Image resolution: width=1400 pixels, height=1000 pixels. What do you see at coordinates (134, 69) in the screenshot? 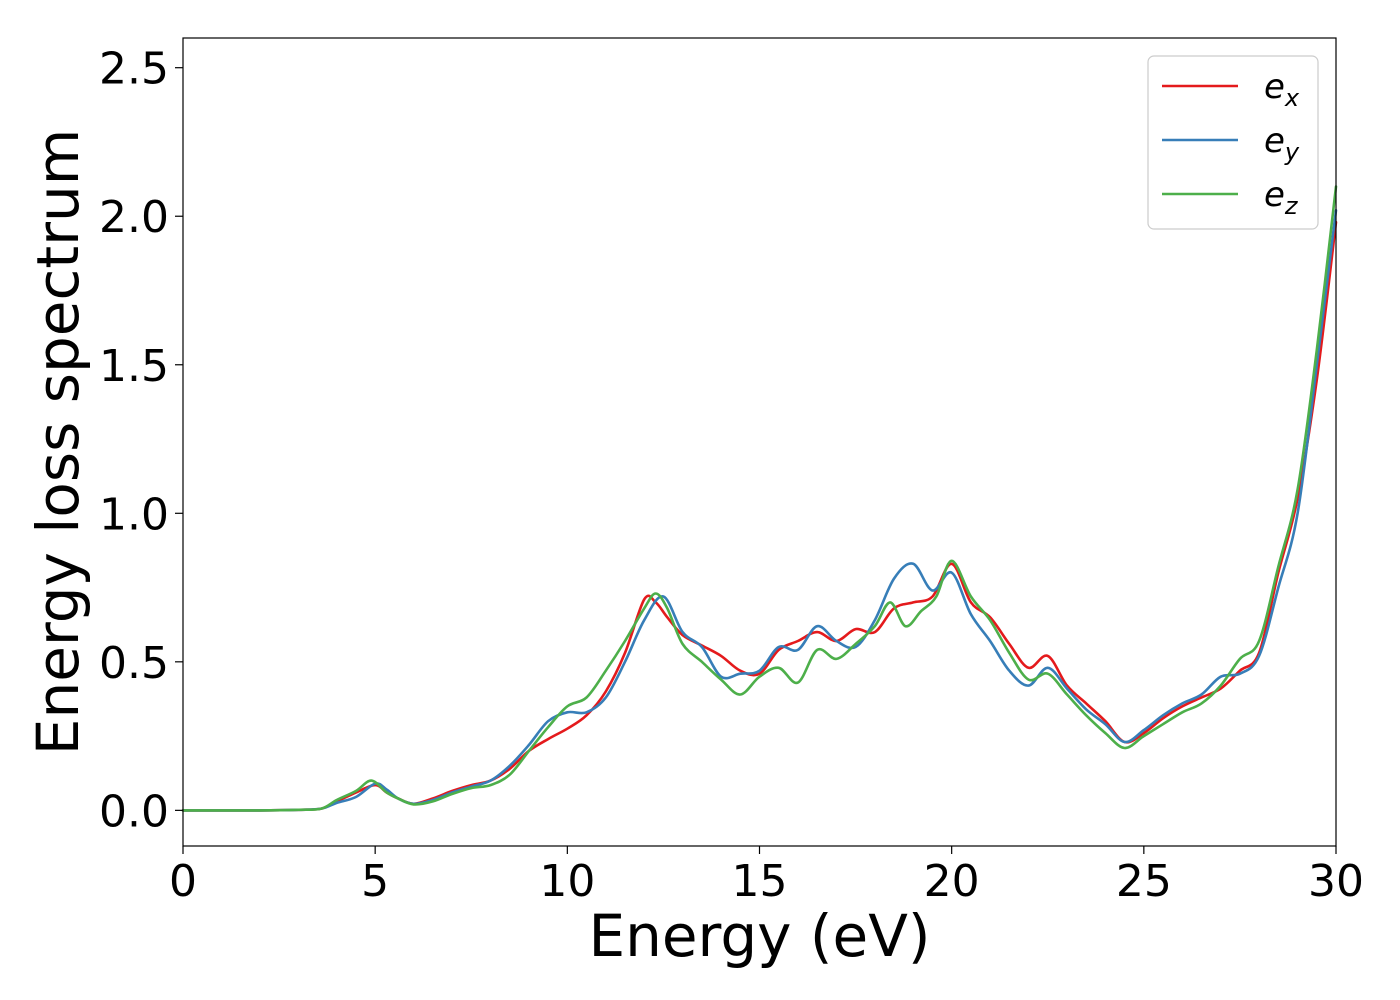
I see `y-tick-label: 2.5` at bounding box center [134, 69].